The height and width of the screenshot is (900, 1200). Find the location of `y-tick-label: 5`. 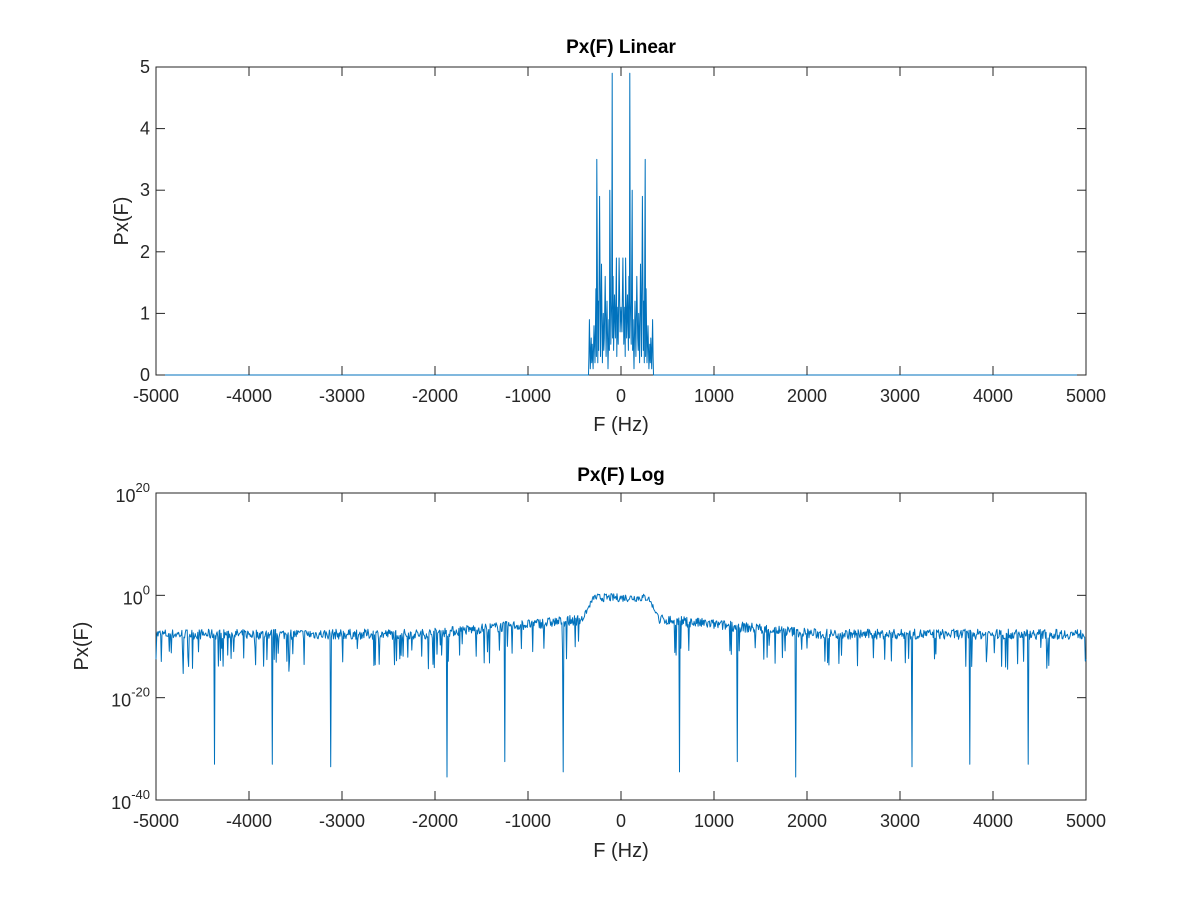

y-tick-label: 5 is located at coordinates (145, 67).